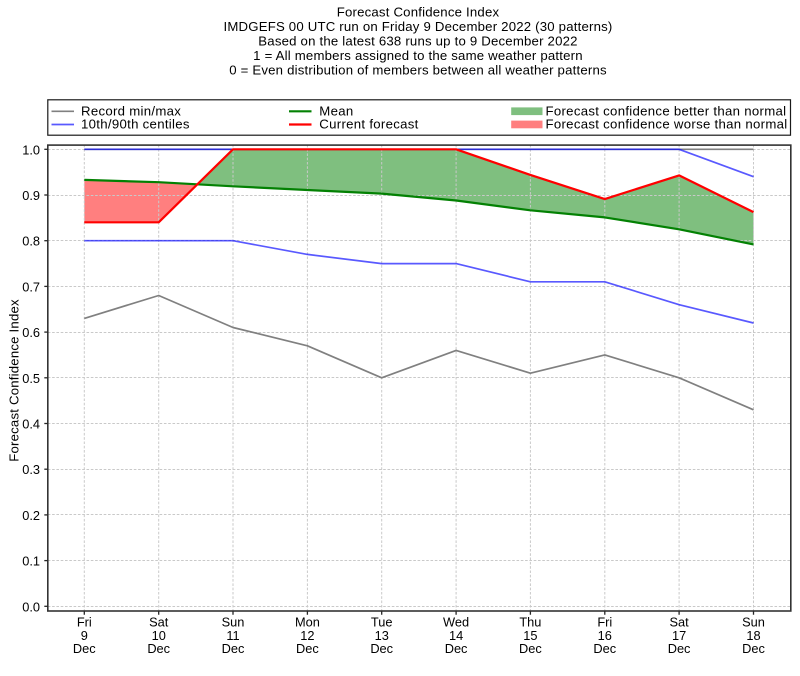 This screenshot has height=676, width=800. What do you see at coordinates (232, 635) in the screenshot?
I see `svg-text: 11` at bounding box center [232, 635].